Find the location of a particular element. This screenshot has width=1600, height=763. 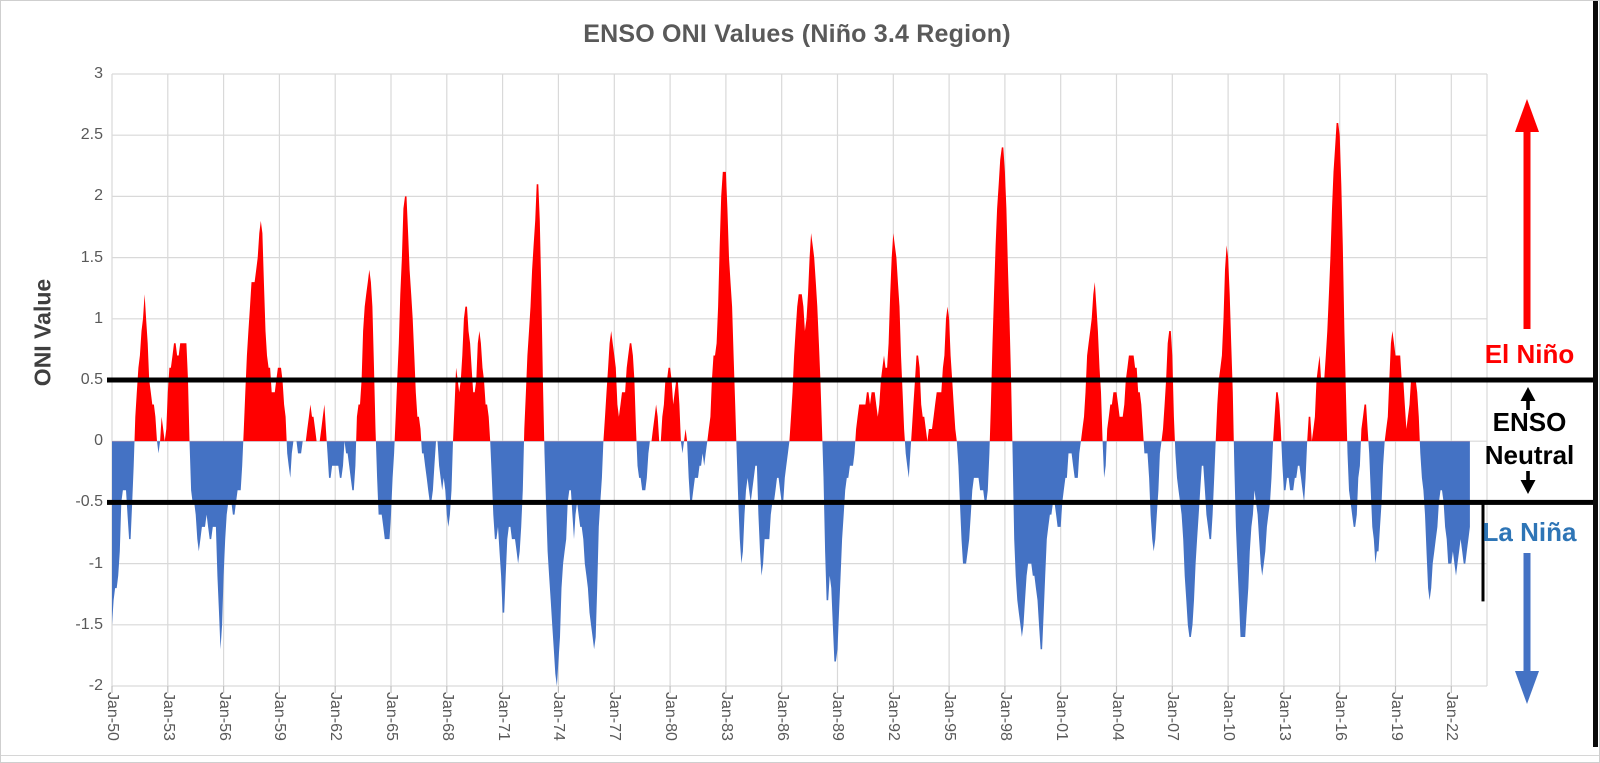

x-tick-label: Jan-22 is located at coordinates (1451, 716).